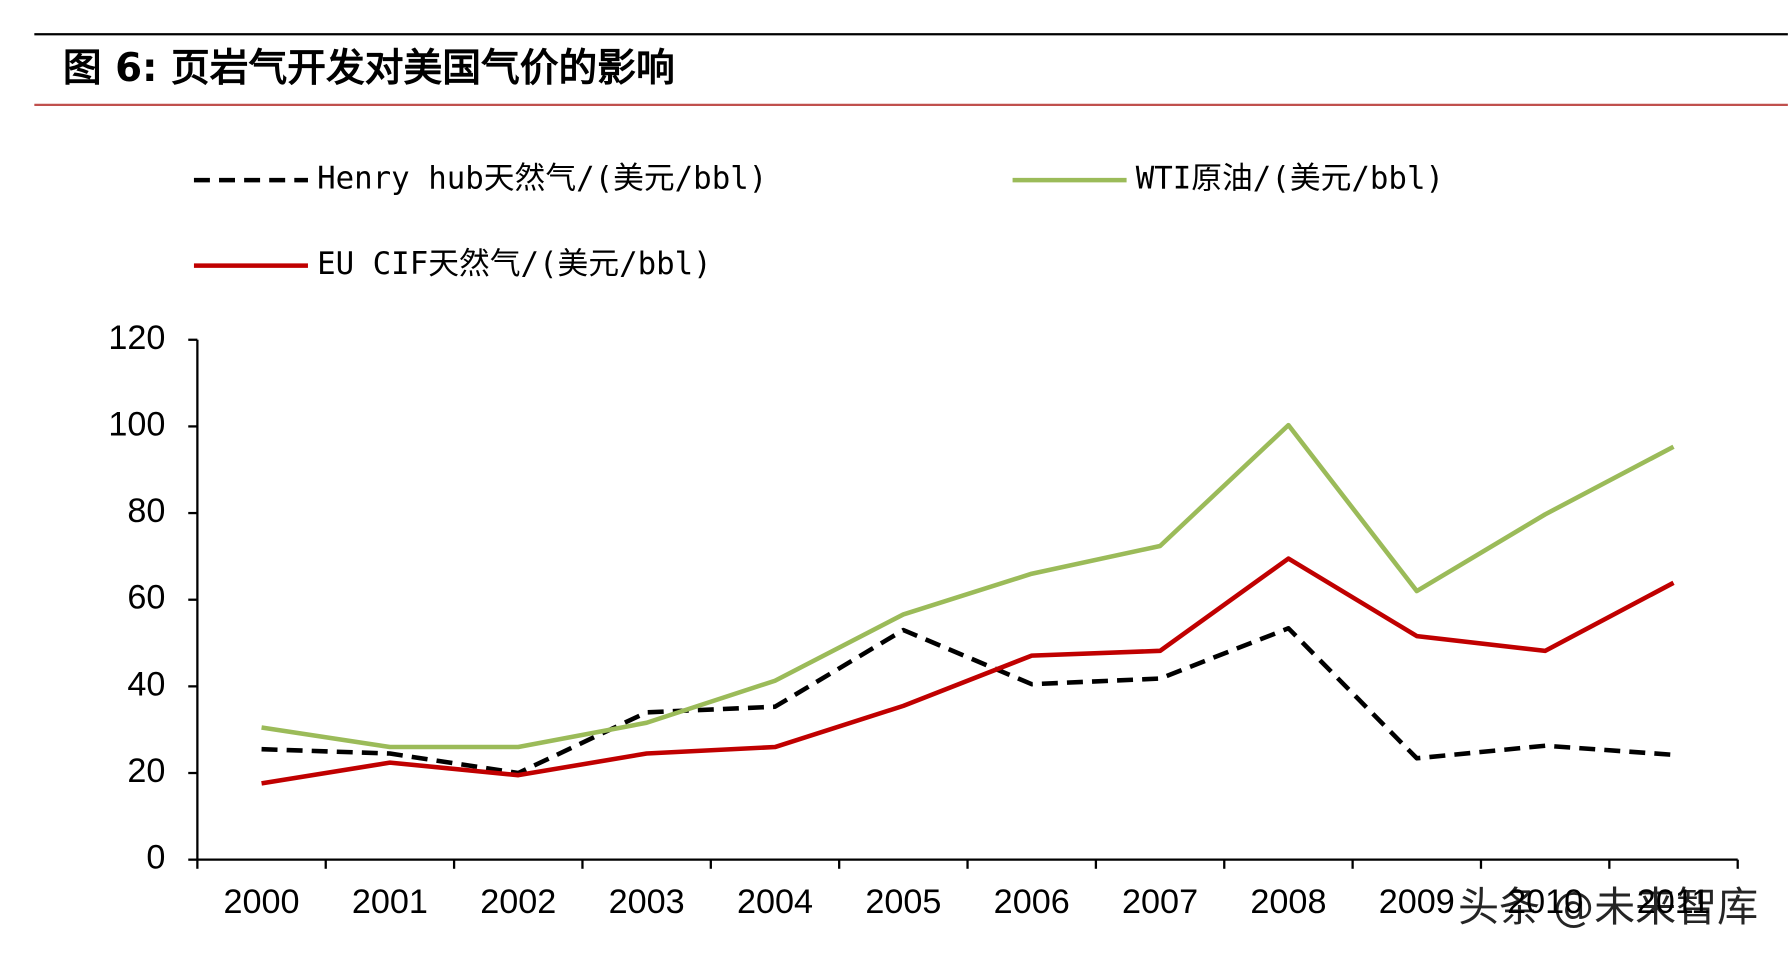 The image size is (1788, 960). I want to click on y-tick-label: 20, so click(146, 771).